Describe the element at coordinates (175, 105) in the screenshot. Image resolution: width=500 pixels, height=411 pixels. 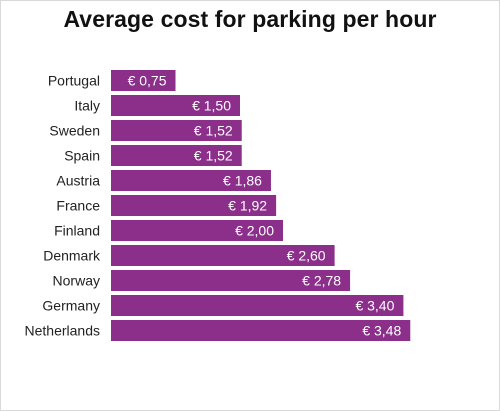
I see `bar-italy` at that location.